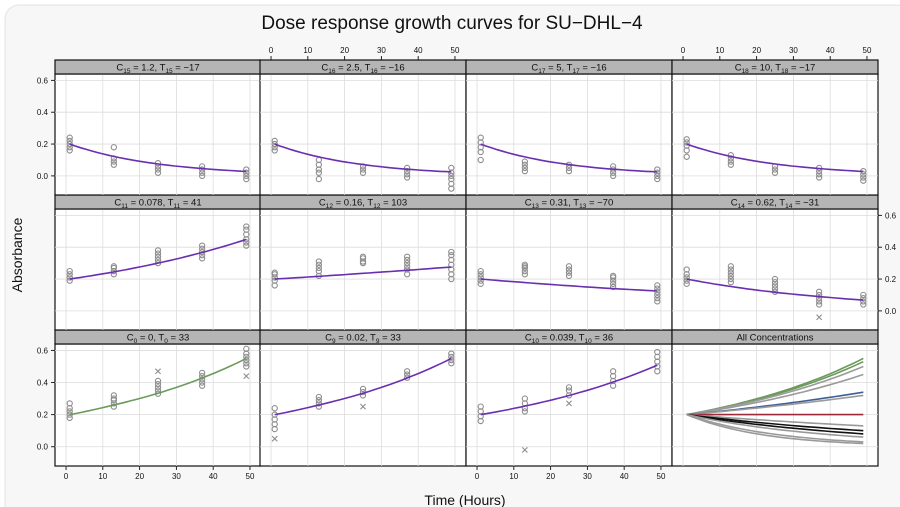 The image size is (900, 507). What do you see at coordinates (765, 203) in the screenshot?
I see `strip-text-part: = 0.62, T` at bounding box center [765, 203].